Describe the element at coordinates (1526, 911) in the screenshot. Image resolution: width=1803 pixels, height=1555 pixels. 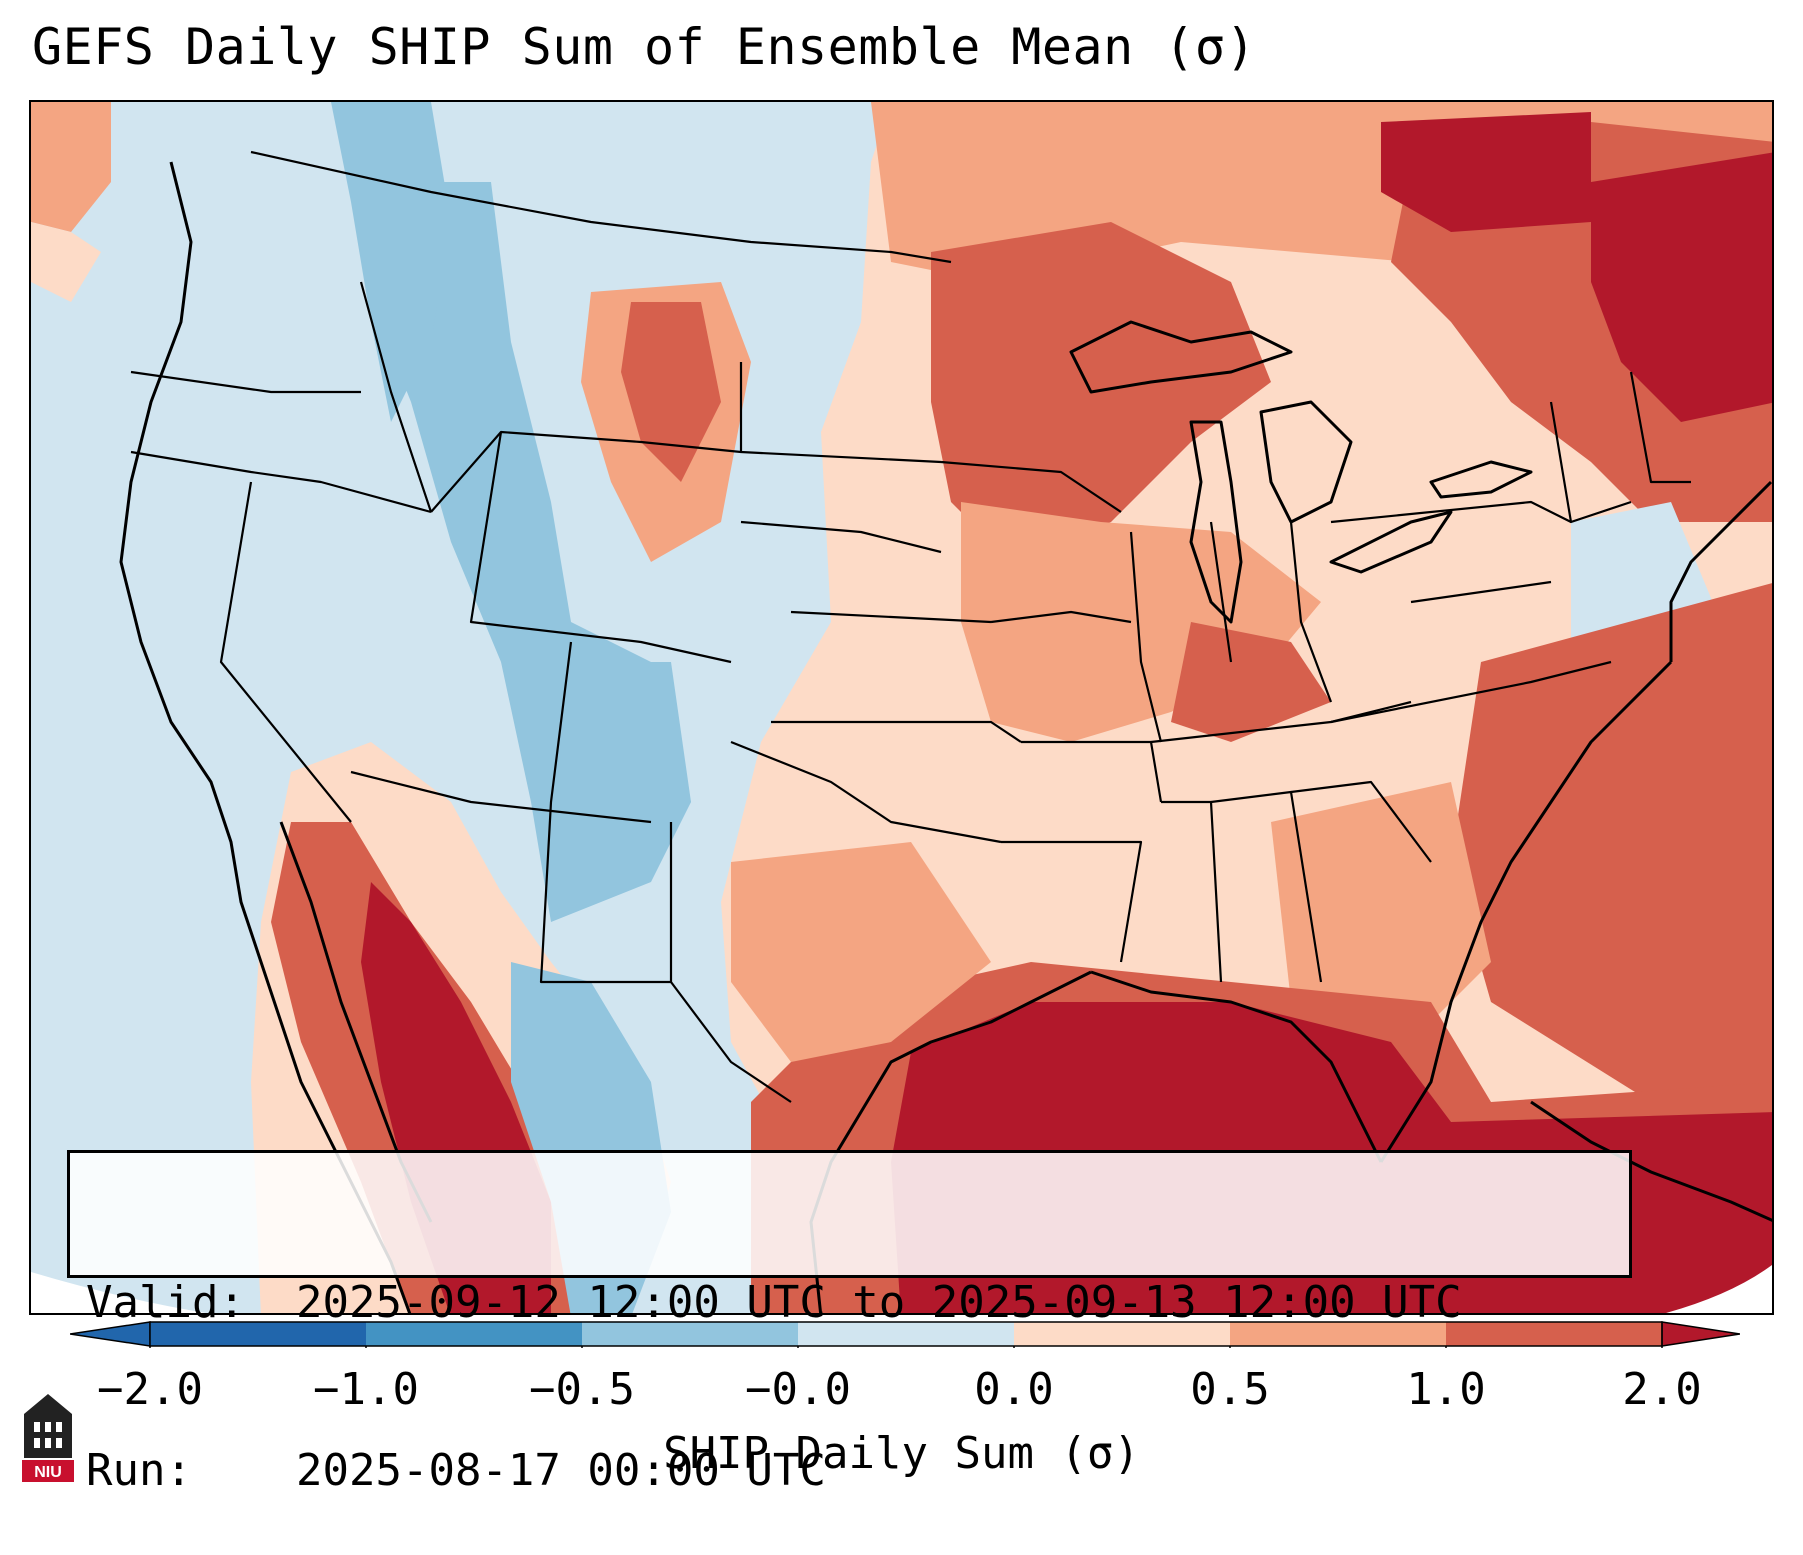
I see `florida-coast` at that location.